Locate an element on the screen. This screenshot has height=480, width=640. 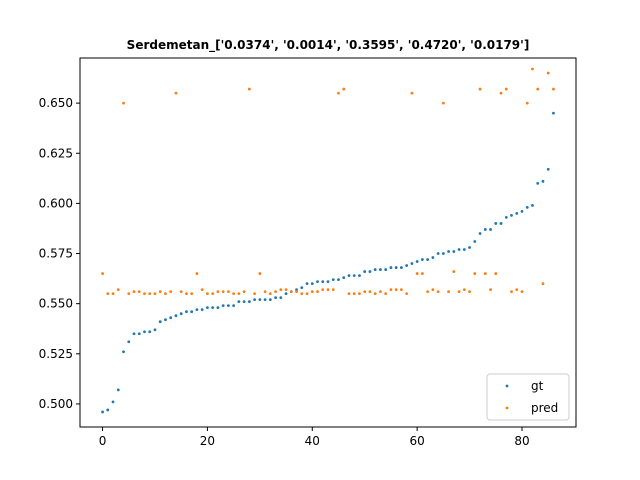
x-axis: 0 20 40 60 80 is located at coordinates (314, 437).